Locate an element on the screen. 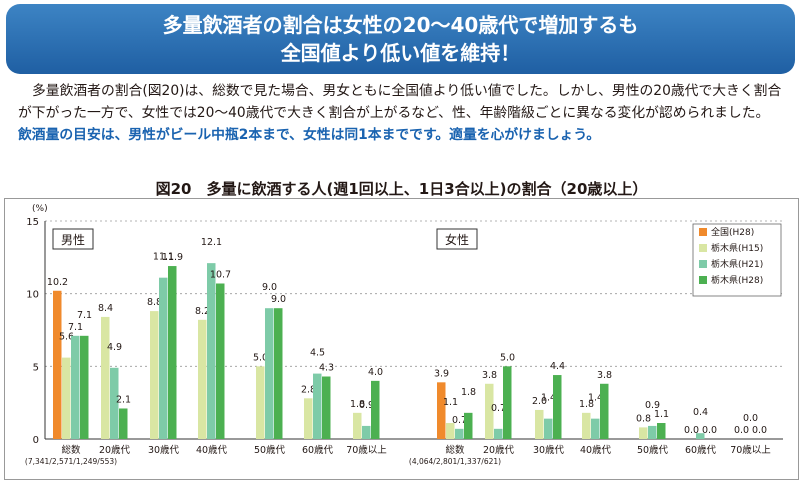 The height and width of the screenshot is (483, 803). headline-line2: 全国値より低い値を維持！ is located at coordinates (400, 53).